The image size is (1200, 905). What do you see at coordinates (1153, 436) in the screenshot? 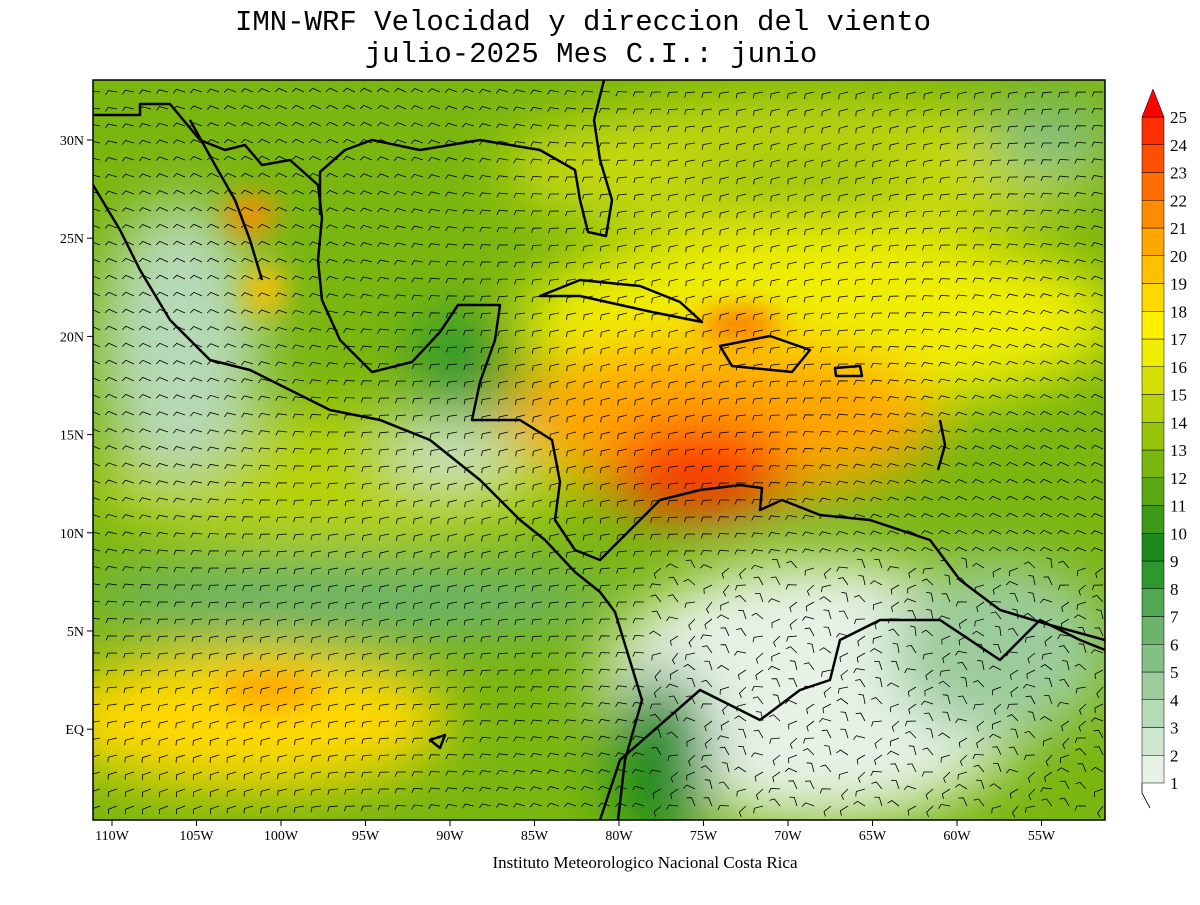
I see `colorbar-swatch` at bounding box center [1153, 436].